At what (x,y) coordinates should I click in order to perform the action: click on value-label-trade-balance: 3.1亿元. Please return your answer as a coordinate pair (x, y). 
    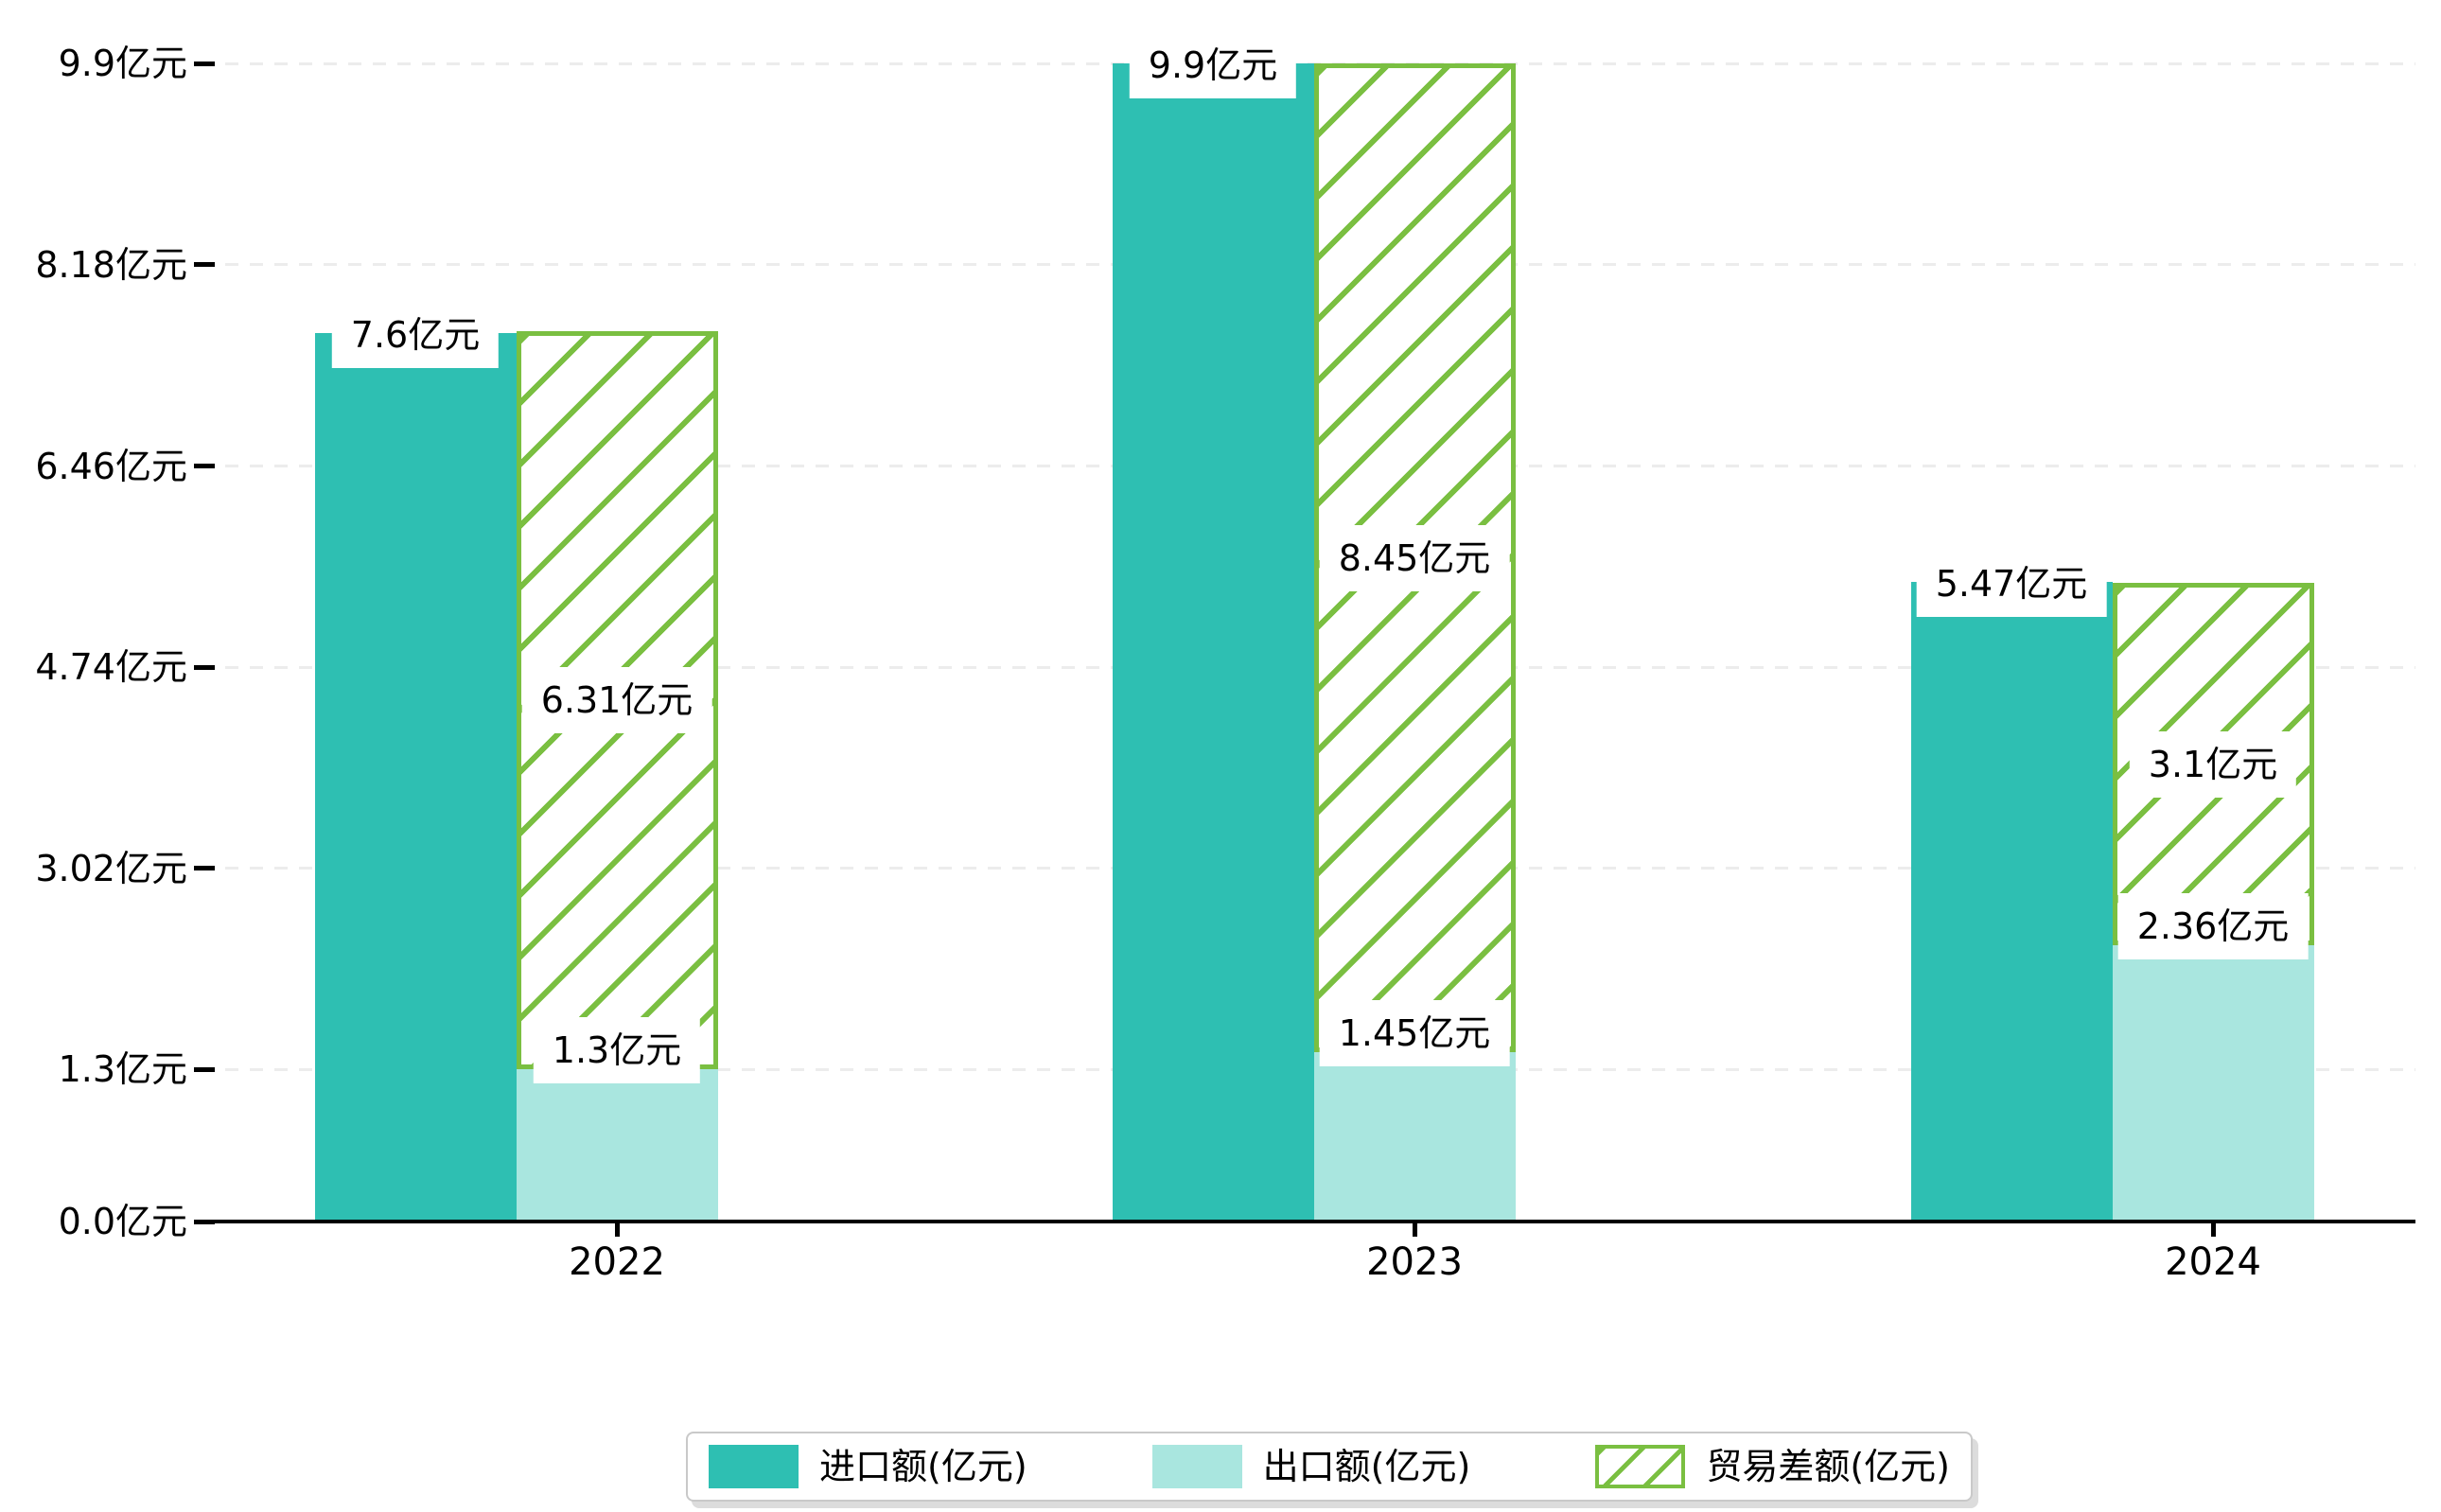
    Looking at the image, I should click on (2213, 764).